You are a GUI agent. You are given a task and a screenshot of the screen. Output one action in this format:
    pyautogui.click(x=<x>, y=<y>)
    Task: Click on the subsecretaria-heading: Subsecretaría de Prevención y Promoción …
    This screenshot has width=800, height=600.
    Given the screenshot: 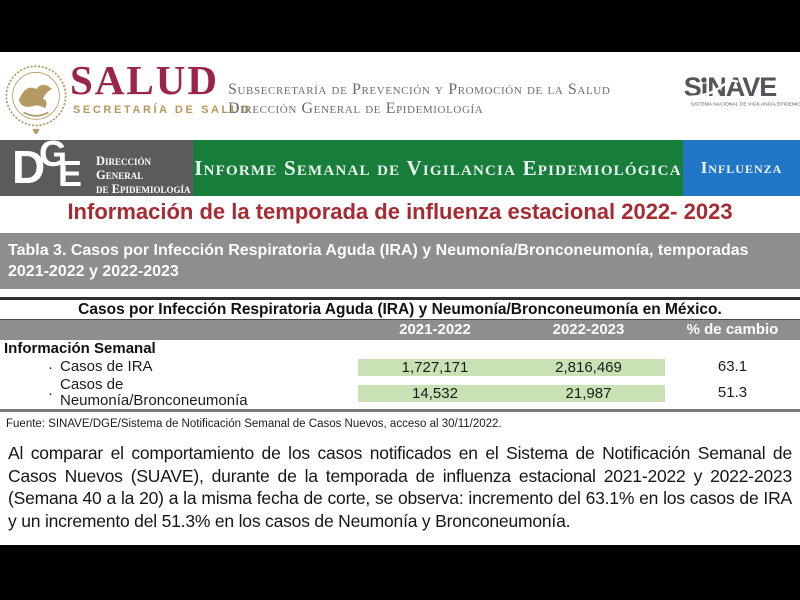 What is the action you would take?
    pyautogui.click(x=419, y=99)
    